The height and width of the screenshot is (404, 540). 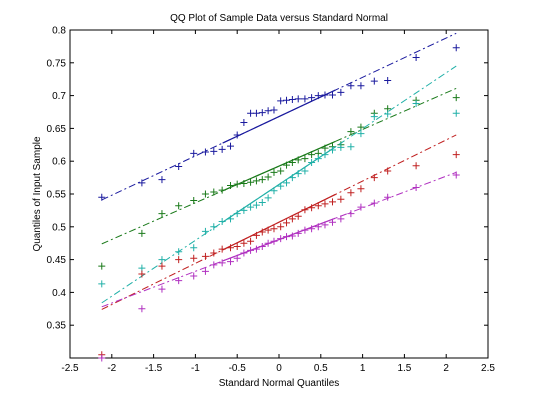 I want to click on x-tick-label: 0.5, so click(x=321, y=368).